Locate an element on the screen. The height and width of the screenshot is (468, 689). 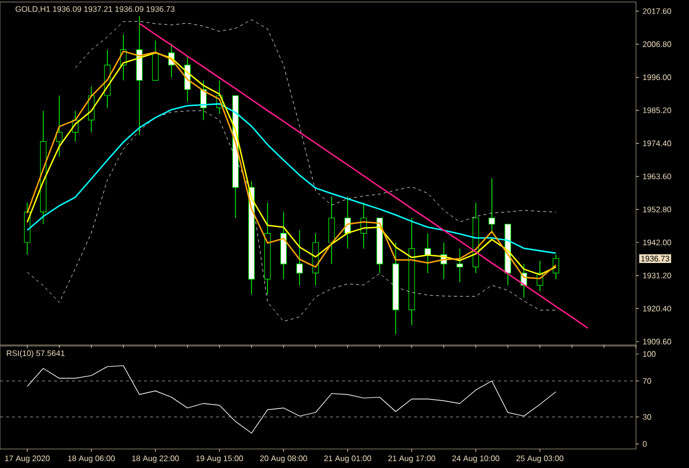
y-tick-label: 1985.20 is located at coordinates (657, 110).